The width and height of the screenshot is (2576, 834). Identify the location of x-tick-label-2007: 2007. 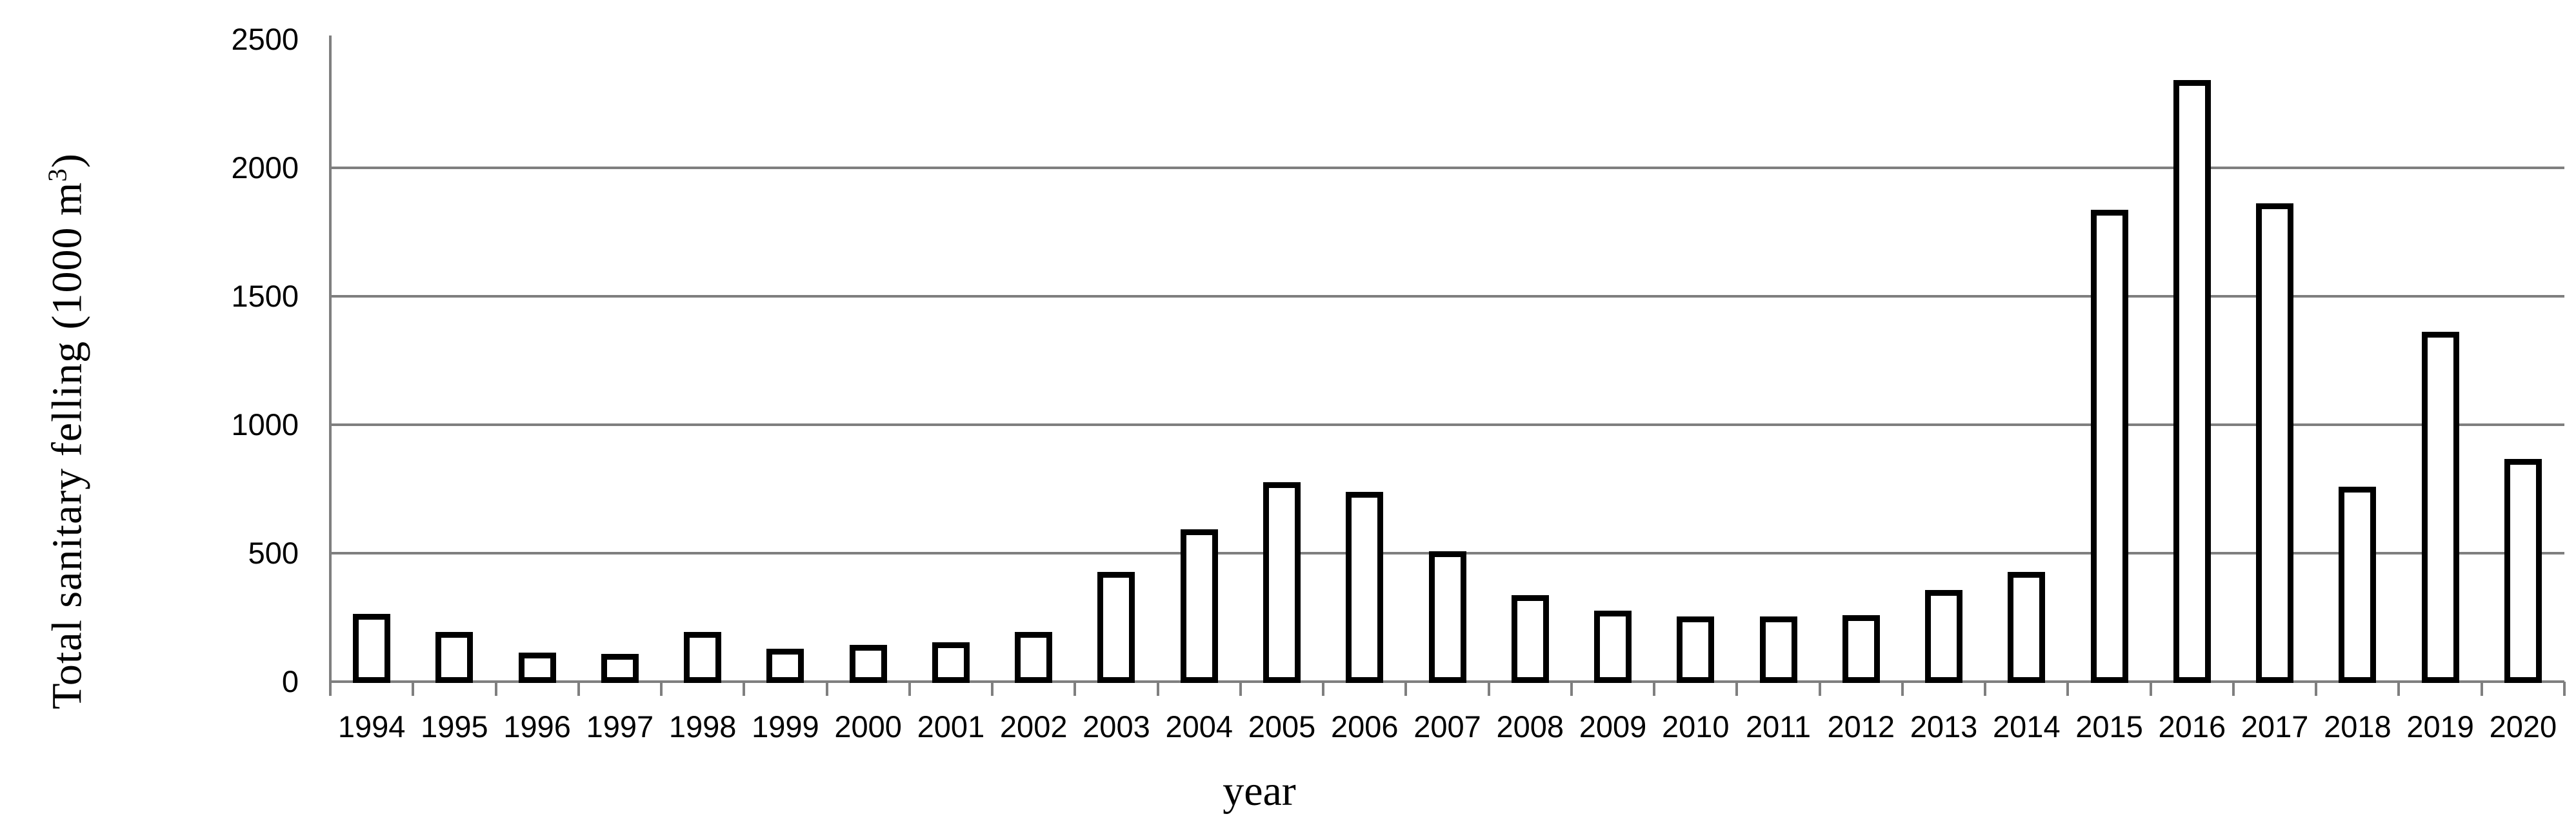
(1447, 726).